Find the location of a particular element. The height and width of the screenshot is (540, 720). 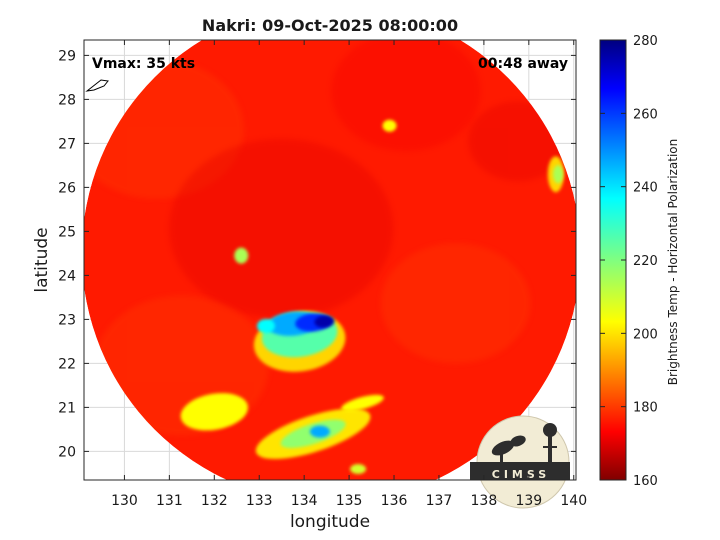

y-tick-label: 25 is located at coordinates (67, 232).